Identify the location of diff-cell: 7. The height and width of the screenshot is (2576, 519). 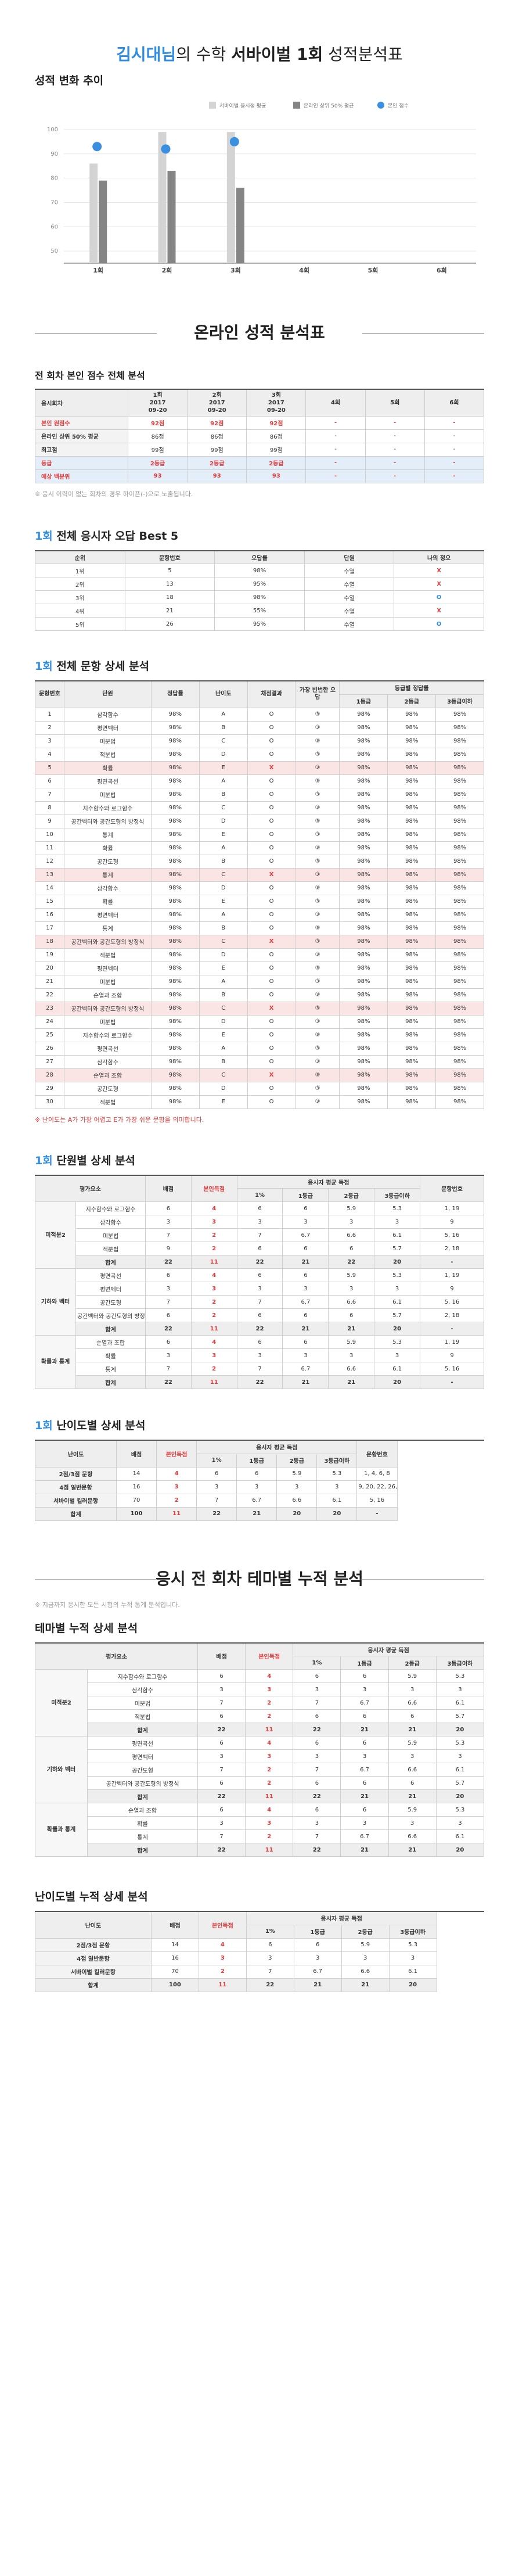
(270, 1971).